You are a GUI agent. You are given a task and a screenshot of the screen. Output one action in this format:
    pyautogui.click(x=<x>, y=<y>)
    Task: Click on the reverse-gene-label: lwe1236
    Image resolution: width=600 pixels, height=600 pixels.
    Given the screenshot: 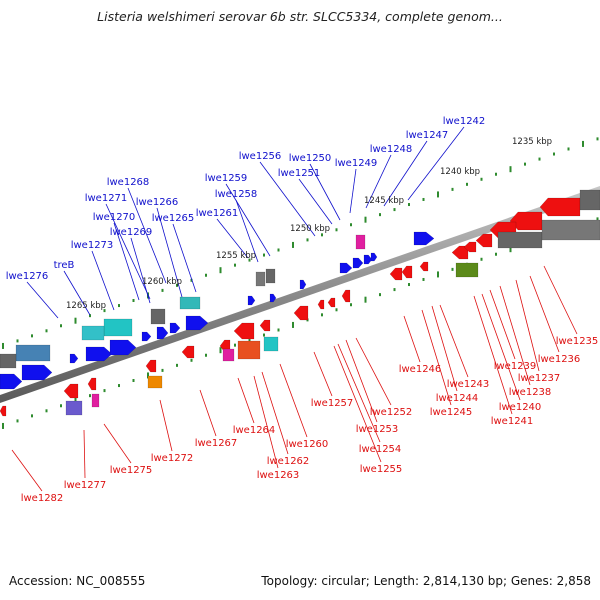 What is the action you would take?
    pyautogui.click(x=559, y=359)
    